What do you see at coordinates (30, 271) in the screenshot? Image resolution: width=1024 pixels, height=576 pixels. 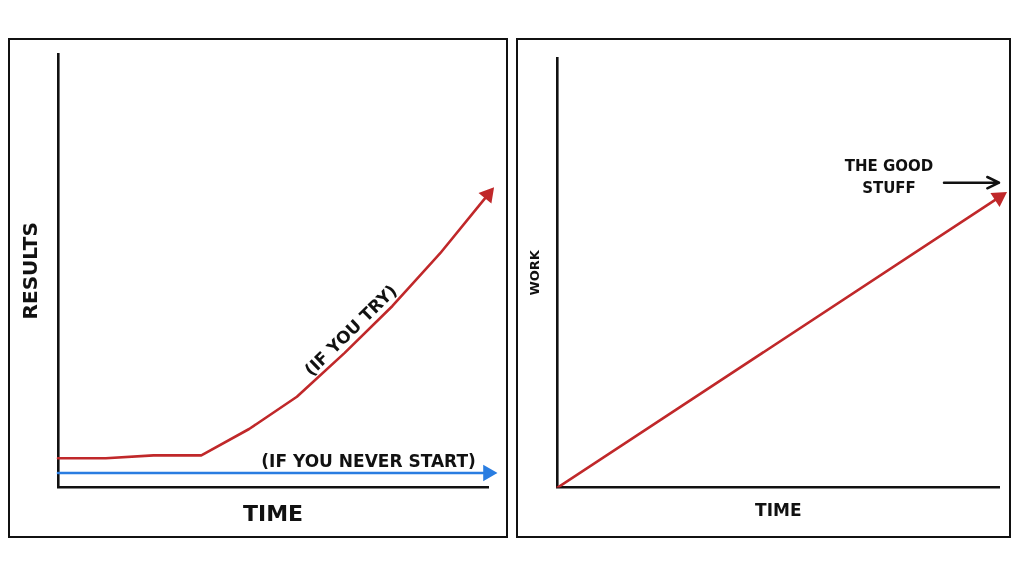 I see `y-axis-title: RESULTS` at bounding box center [30, 271].